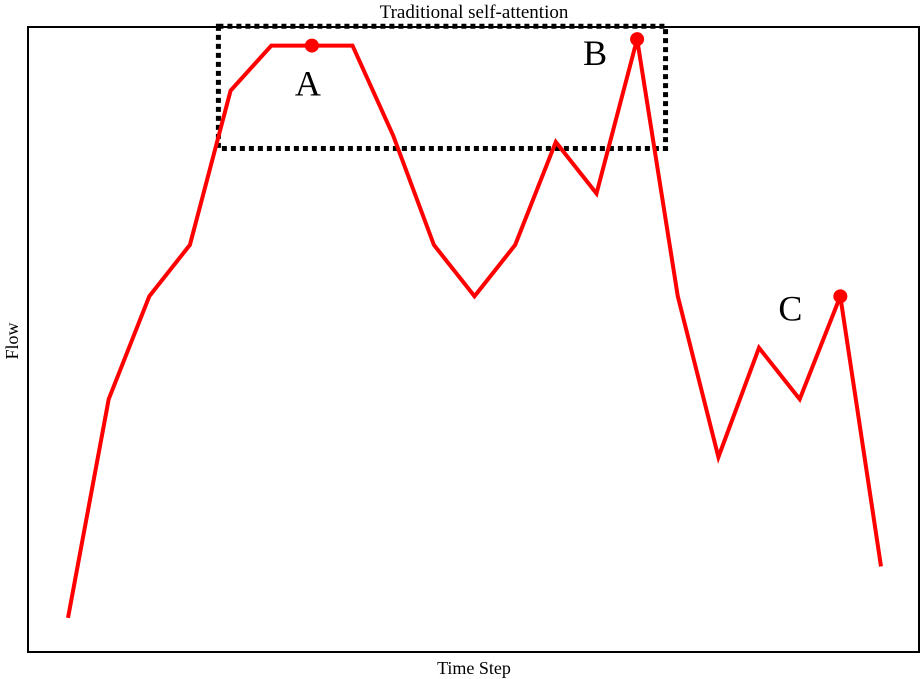 The height and width of the screenshot is (679, 922). What do you see at coordinates (308, 84) in the screenshot?
I see `point-a-label: A` at bounding box center [308, 84].